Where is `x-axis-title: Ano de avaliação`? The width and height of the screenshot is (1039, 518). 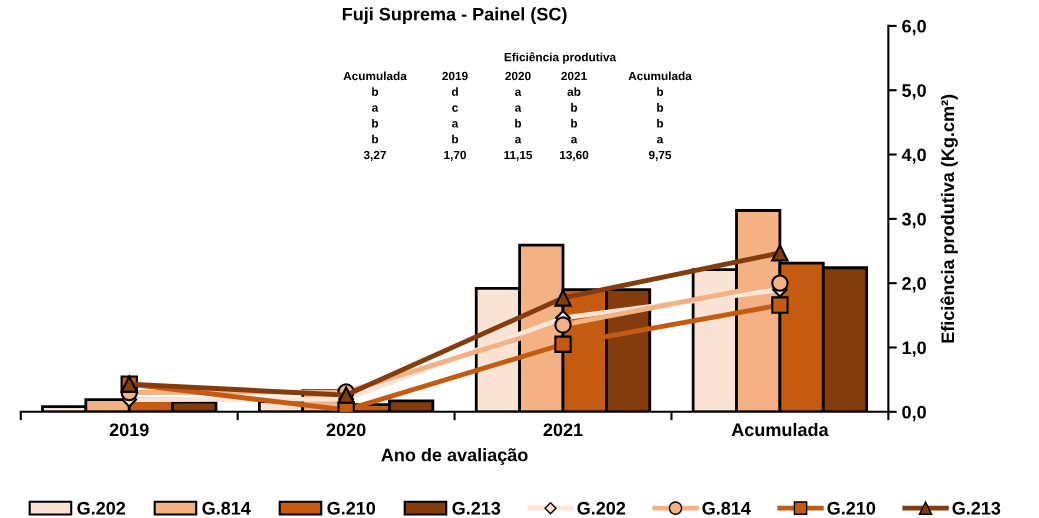 x-axis-title: Ano de avaliação is located at coordinates (454, 456).